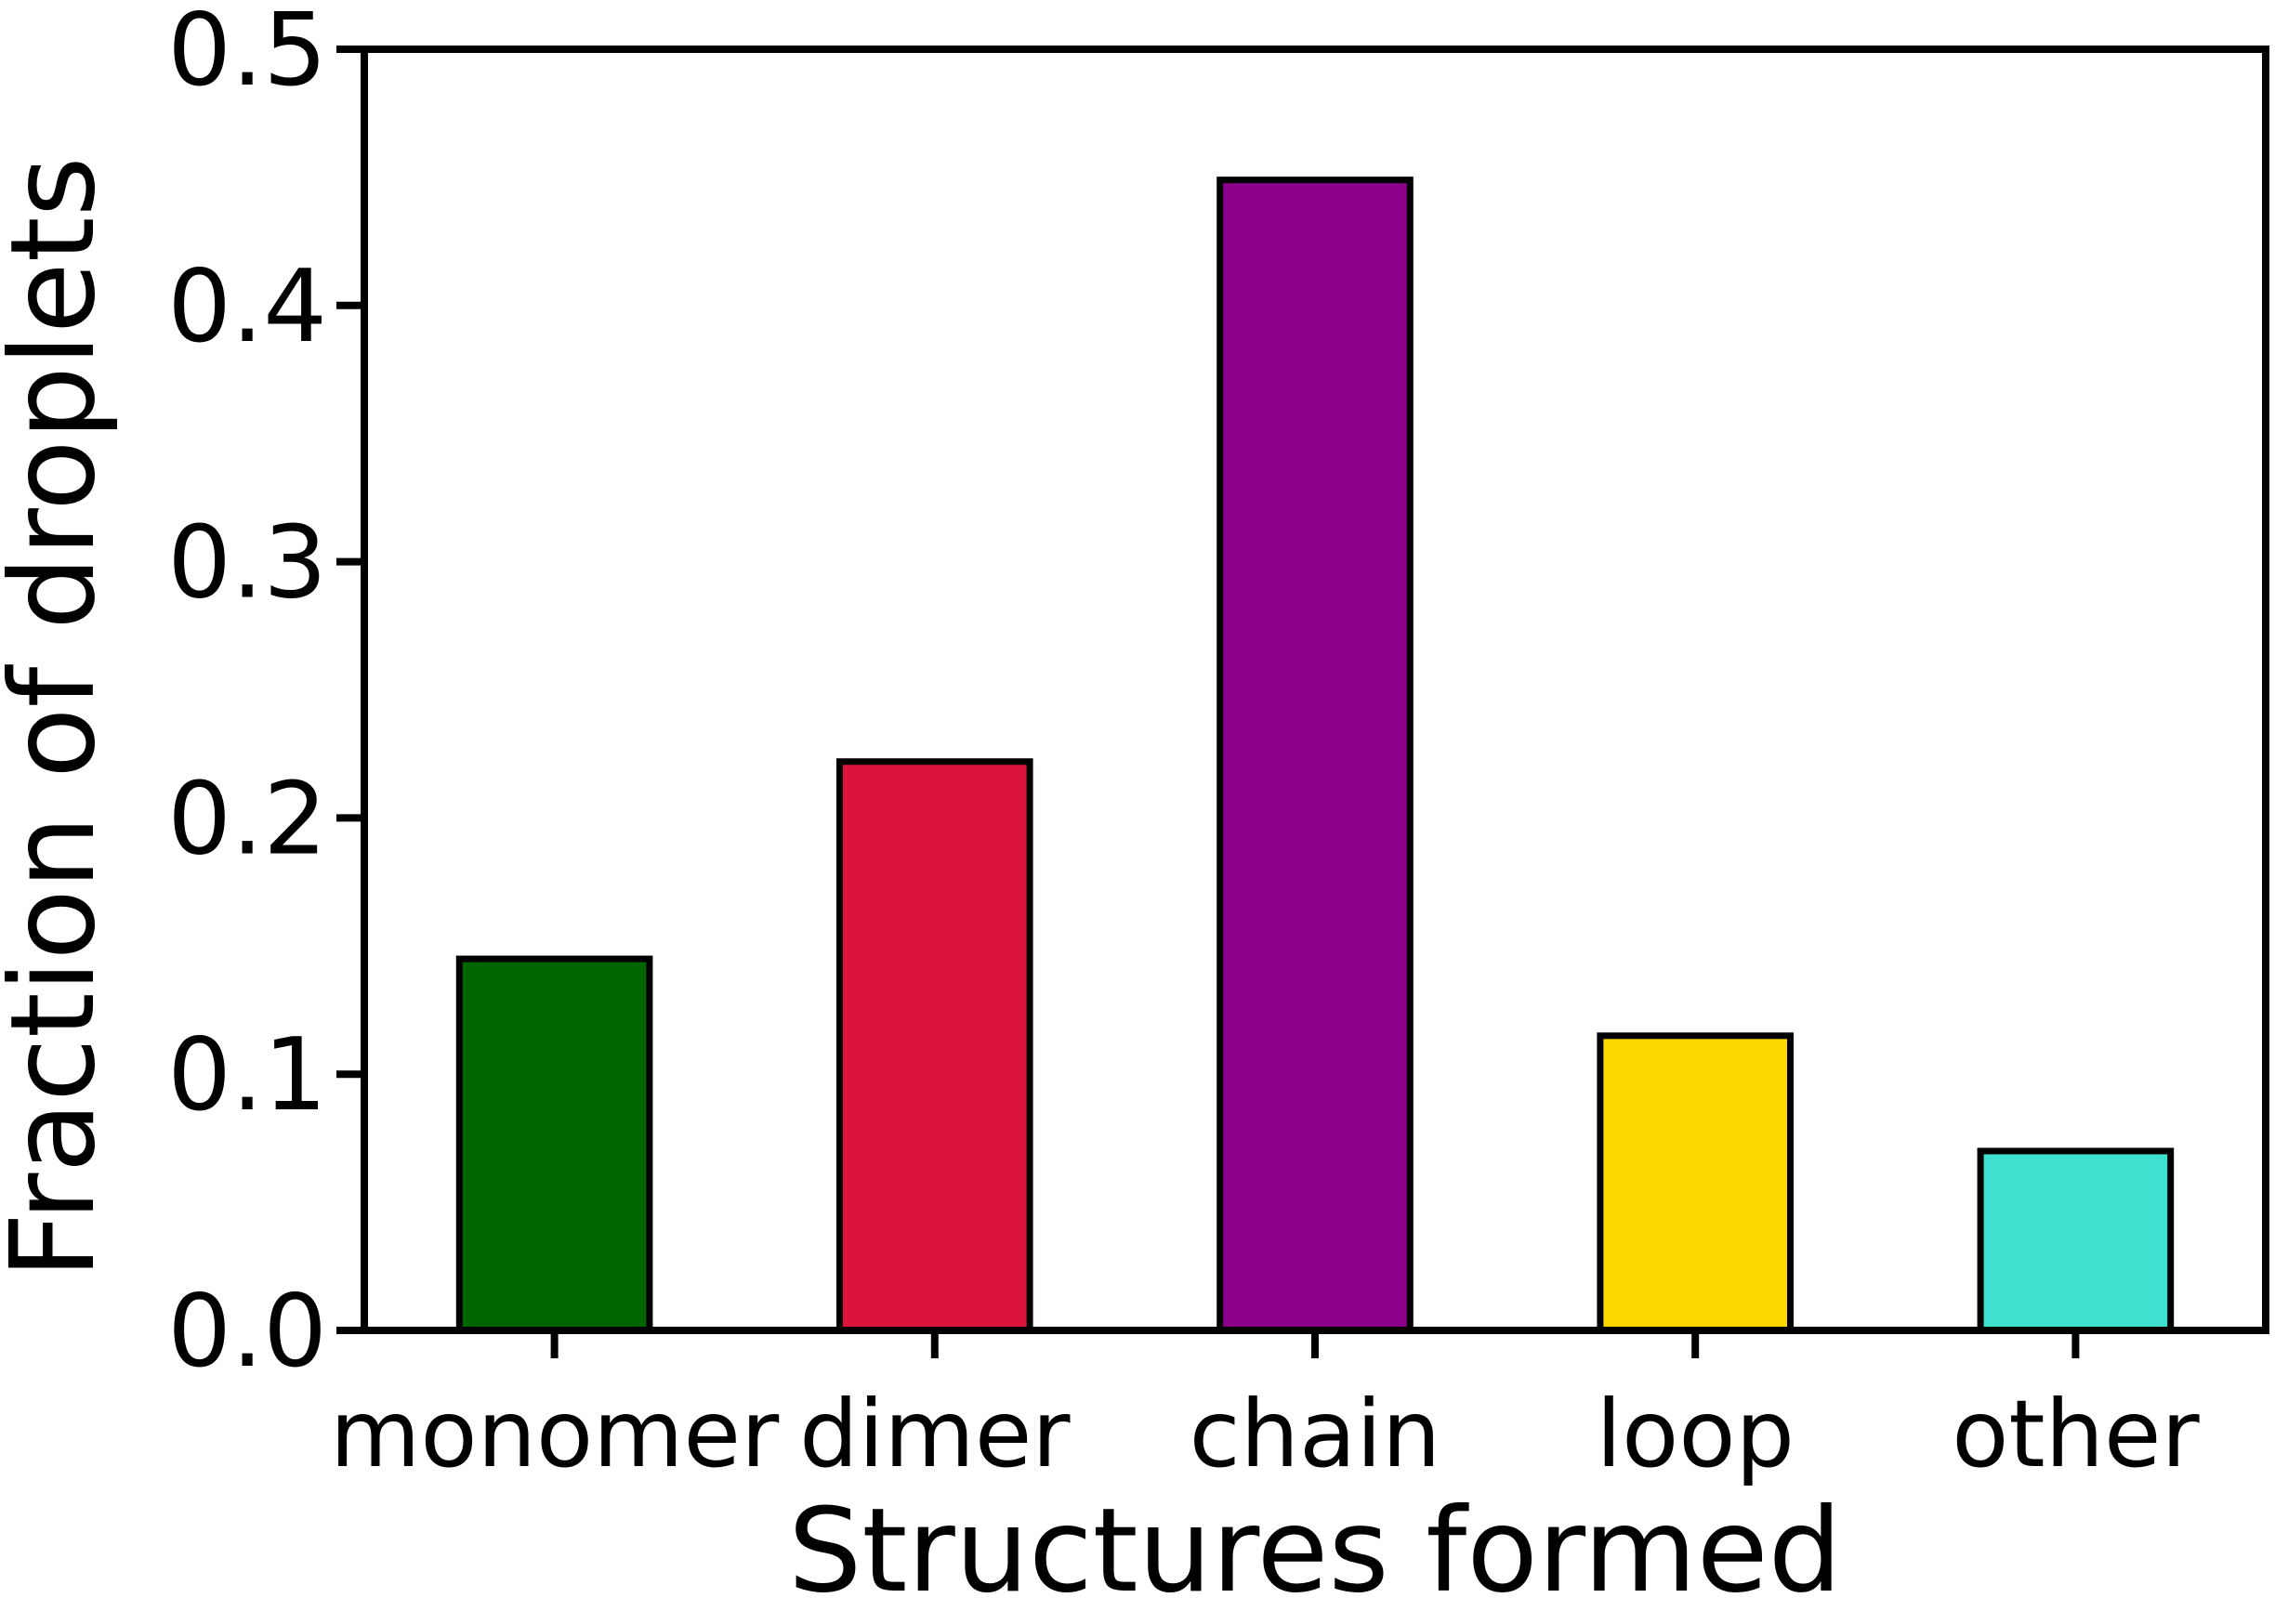 The height and width of the screenshot is (1624, 2275). What do you see at coordinates (1315, 1434) in the screenshot?
I see `x-tick-label-chain: chain` at bounding box center [1315, 1434].